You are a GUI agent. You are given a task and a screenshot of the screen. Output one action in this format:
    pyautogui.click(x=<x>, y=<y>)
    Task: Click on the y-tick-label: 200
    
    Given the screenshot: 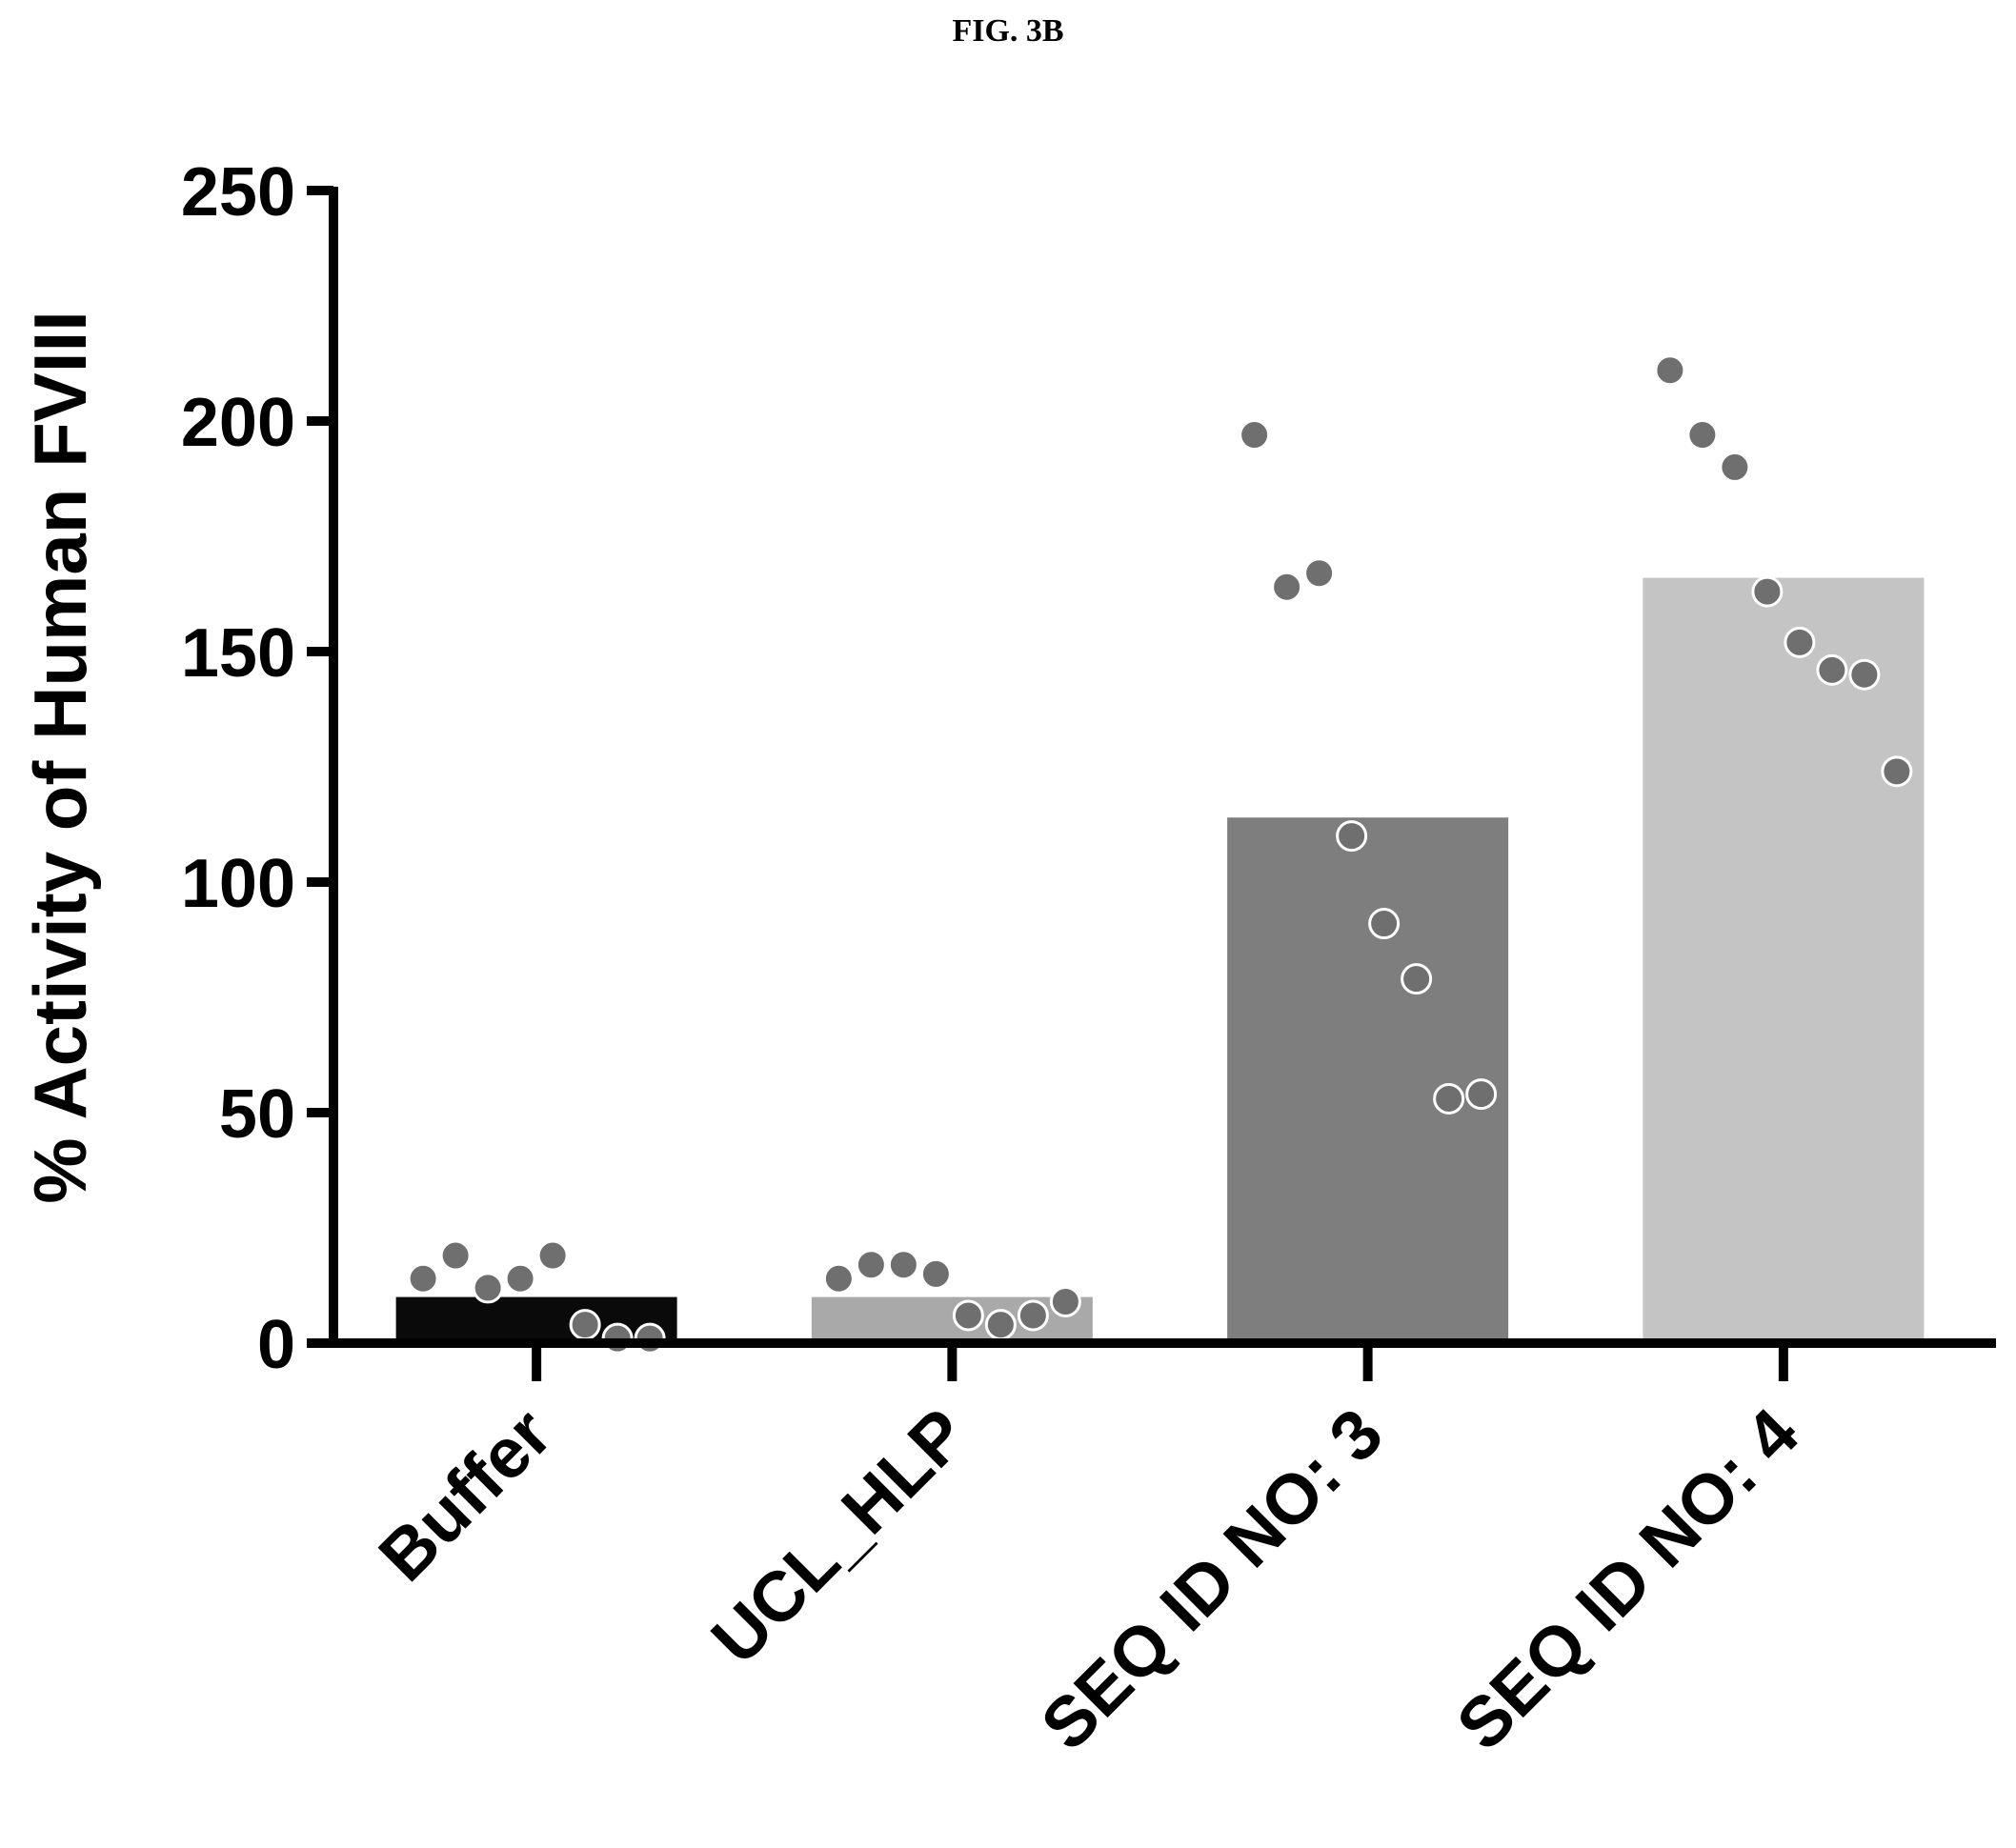 What is the action you would take?
    pyautogui.click(x=238, y=423)
    